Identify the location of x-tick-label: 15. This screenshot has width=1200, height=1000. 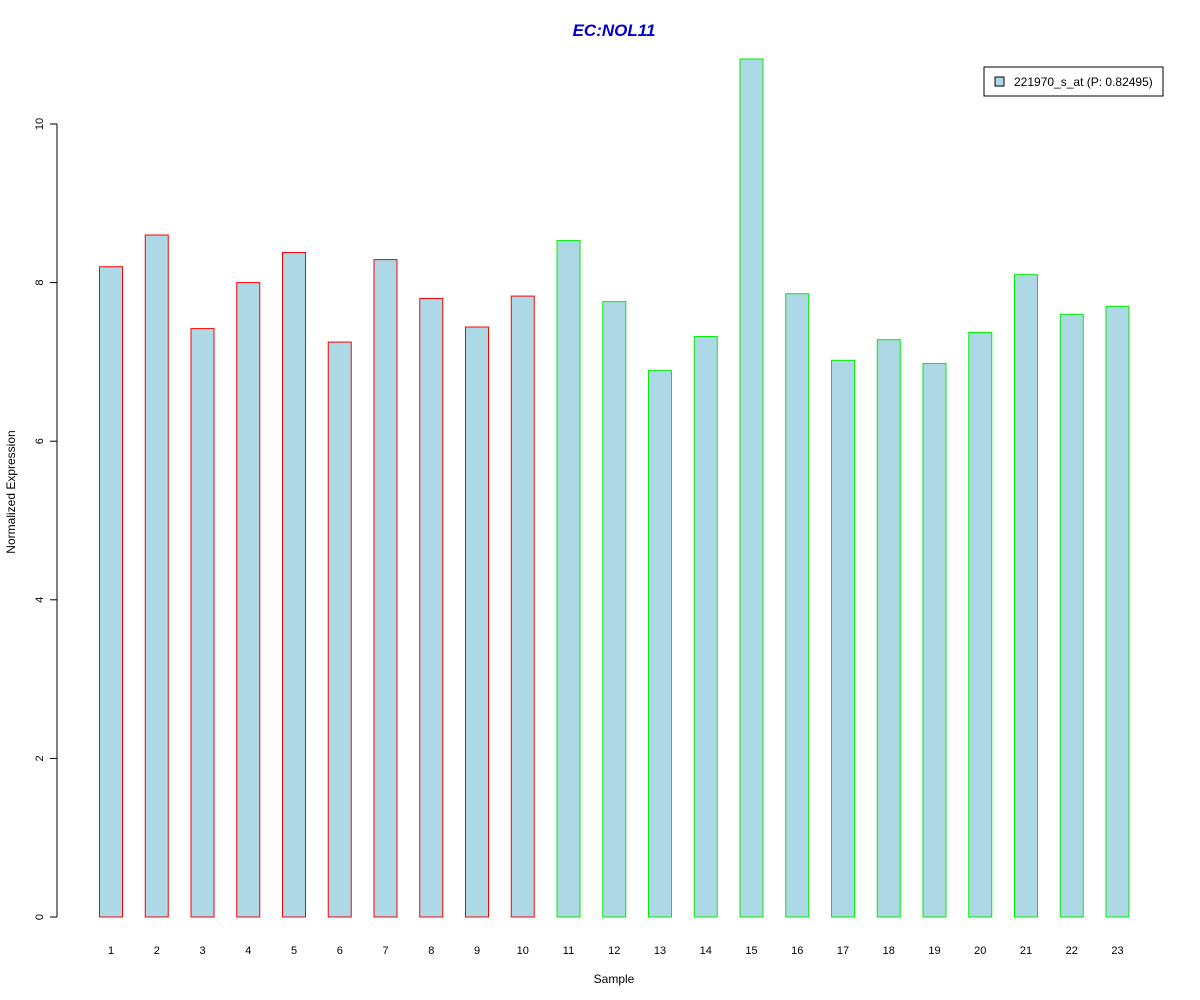
(751, 951).